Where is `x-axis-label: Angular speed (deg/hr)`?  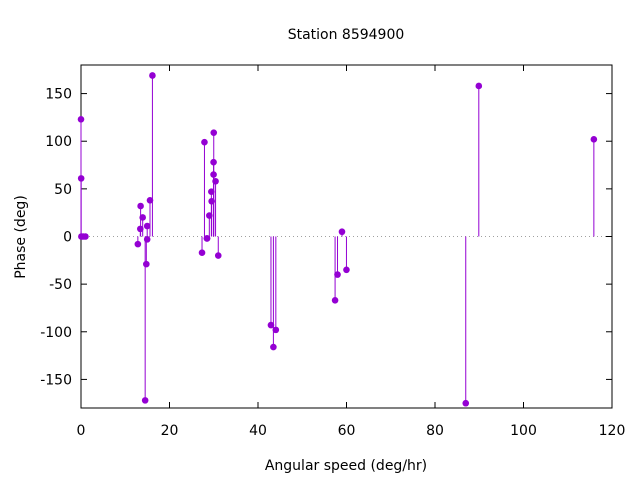 x-axis-label: Angular speed (deg/hr) is located at coordinates (346, 466).